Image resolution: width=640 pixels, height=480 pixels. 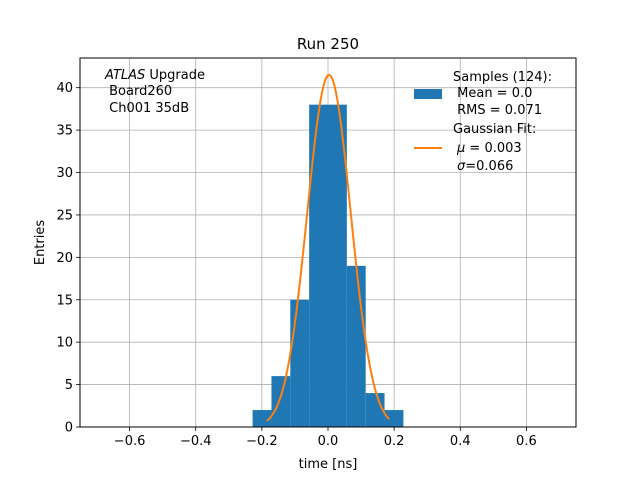 I want to click on atlas-annotation: ATLAS Upgrade Board260 Ch001 35dB, so click(x=154, y=92).